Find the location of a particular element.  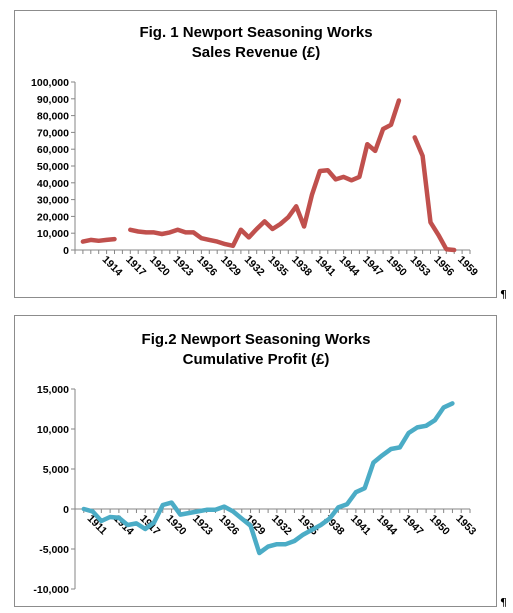

y-tick-label: 40,000 is located at coordinates (53, 184).